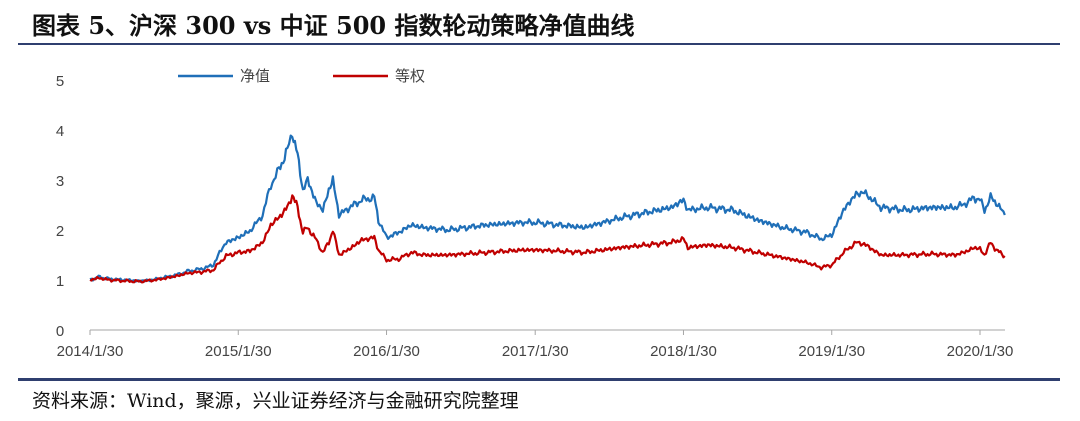 Image resolution: width=1080 pixels, height=421 pixels. What do you see at coordinates (60, 81) in the screenshot?
I see `y-tick-label: 5` at bounding box center [60, 81].